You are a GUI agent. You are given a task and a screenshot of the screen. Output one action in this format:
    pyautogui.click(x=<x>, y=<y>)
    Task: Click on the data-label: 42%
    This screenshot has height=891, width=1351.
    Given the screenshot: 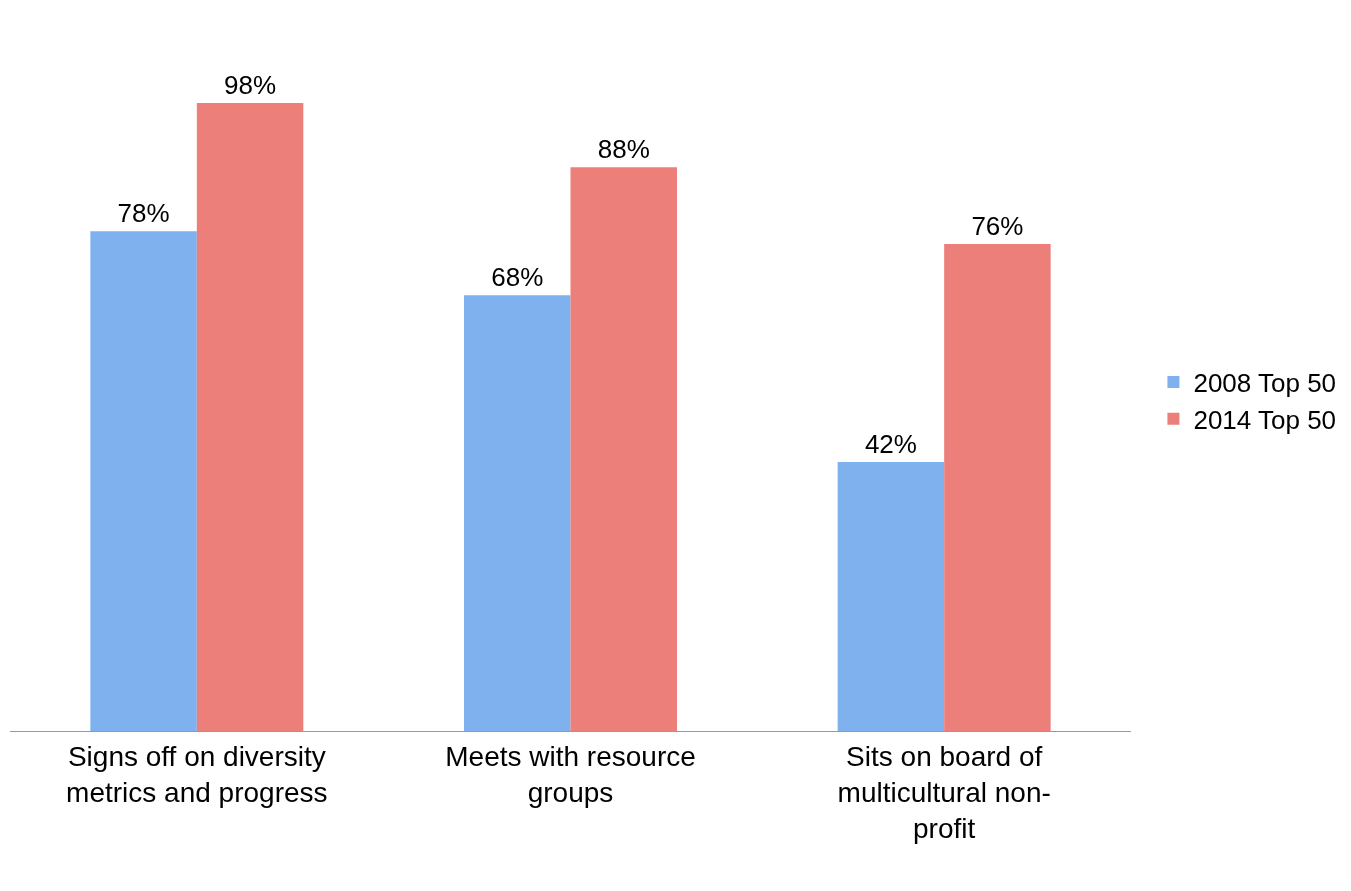 What is the action you would take?
    pyautogui.click(x=890, y=443)
    